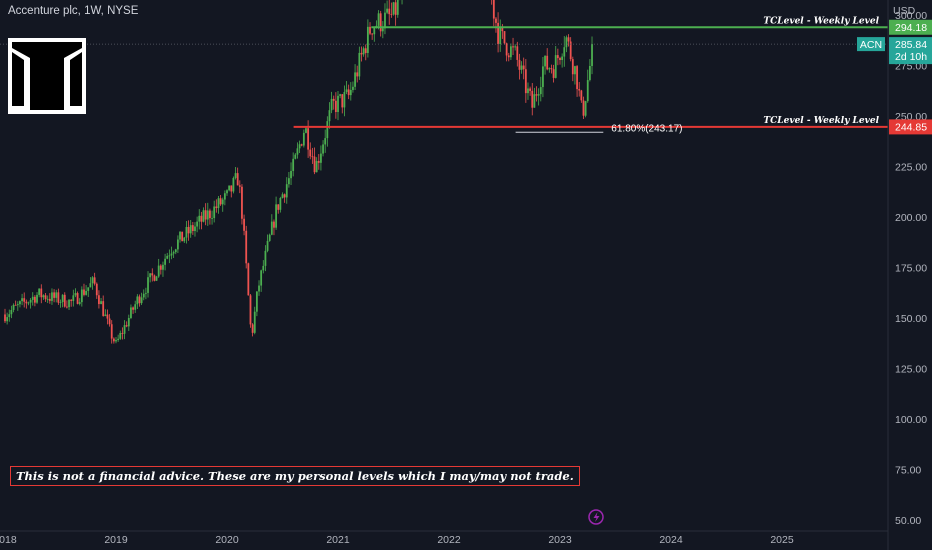 The image size is (932, 550). What do you see at coordinates (782, 540) in the screenshot?
I see `x-tick-label: 2025` at bounding box center [782, 540].